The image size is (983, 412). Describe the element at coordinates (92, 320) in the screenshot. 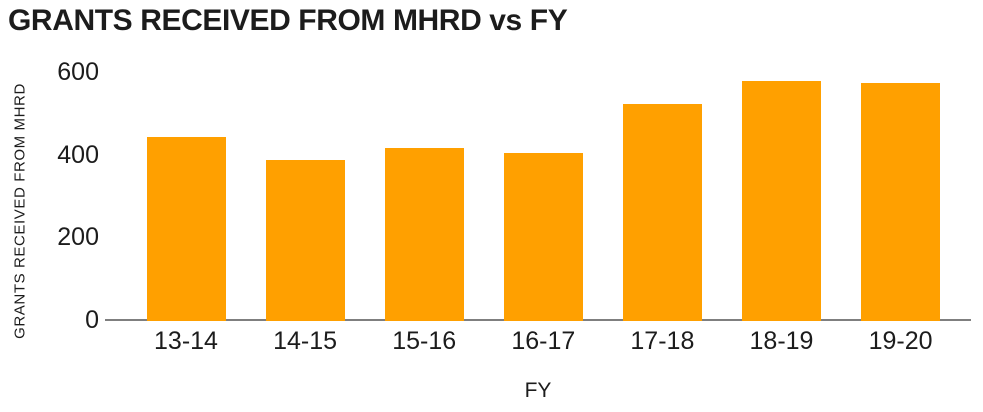

I see `y-tick-label-0: 0` at that location.